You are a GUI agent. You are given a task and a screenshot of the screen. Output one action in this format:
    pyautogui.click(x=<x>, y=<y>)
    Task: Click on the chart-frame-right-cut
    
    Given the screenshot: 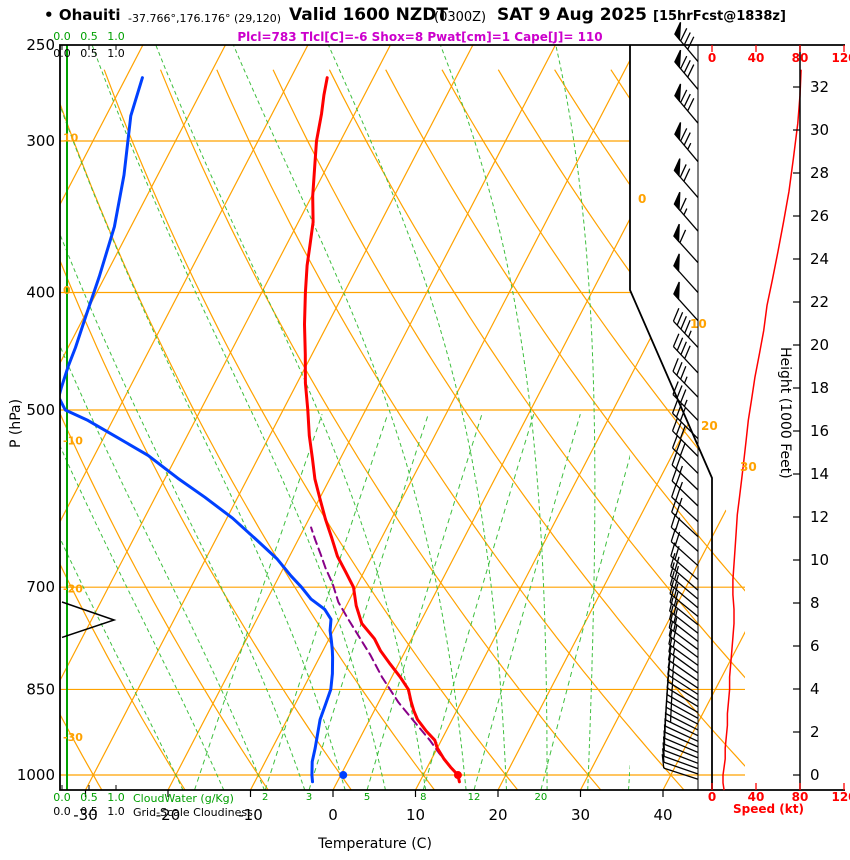 What is the action you would take?
    pyautogui.click(x=671, y=417)
    